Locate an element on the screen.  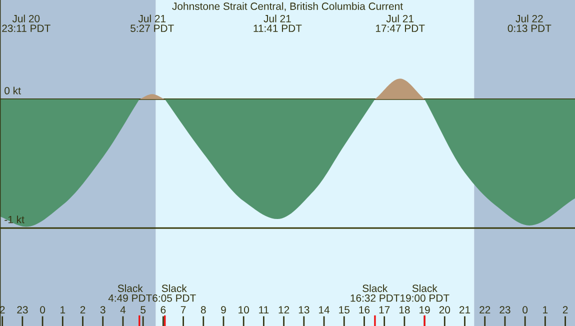
x-tick-label: 9 is located at coordinates (223, 310).